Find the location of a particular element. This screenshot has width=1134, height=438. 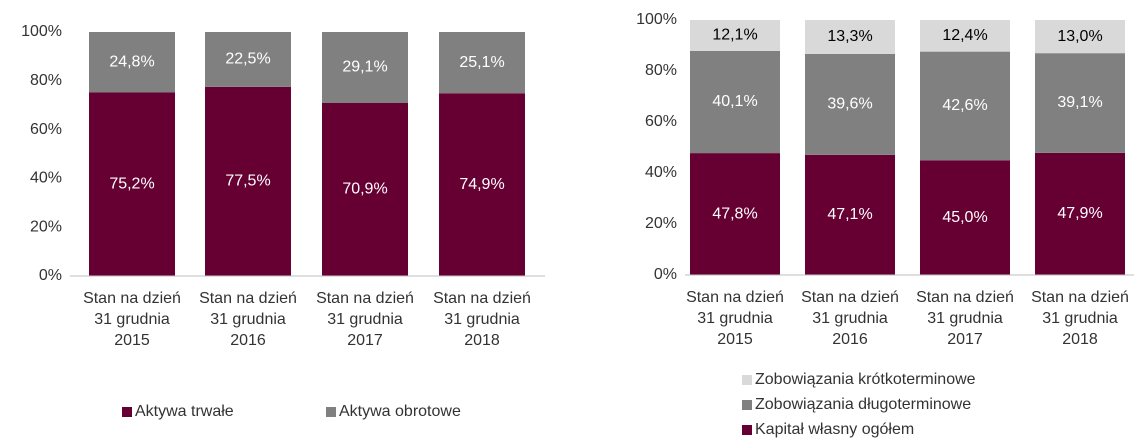

legend-label: Aktywa obrotowe is located at coordinates (400, 411).